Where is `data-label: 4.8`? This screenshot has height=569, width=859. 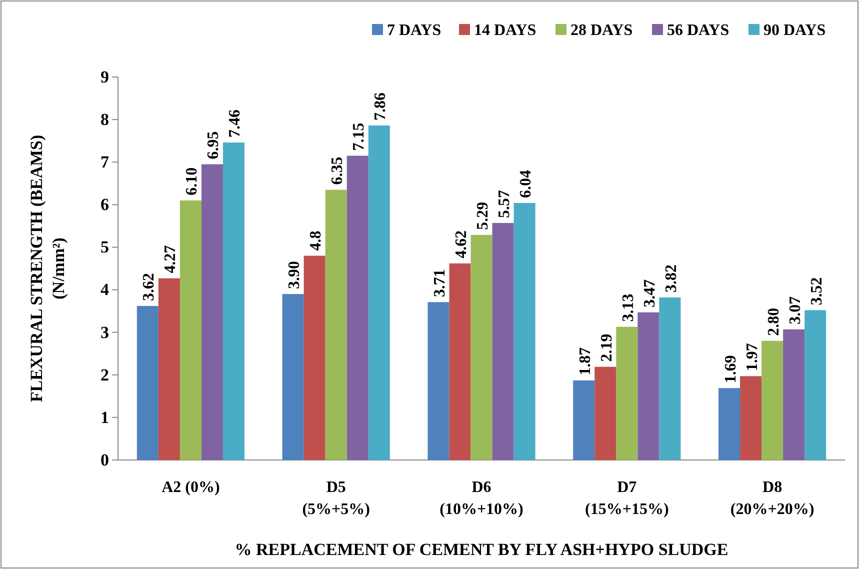 data-label: 4.8 is located at coordinates (316, 240).